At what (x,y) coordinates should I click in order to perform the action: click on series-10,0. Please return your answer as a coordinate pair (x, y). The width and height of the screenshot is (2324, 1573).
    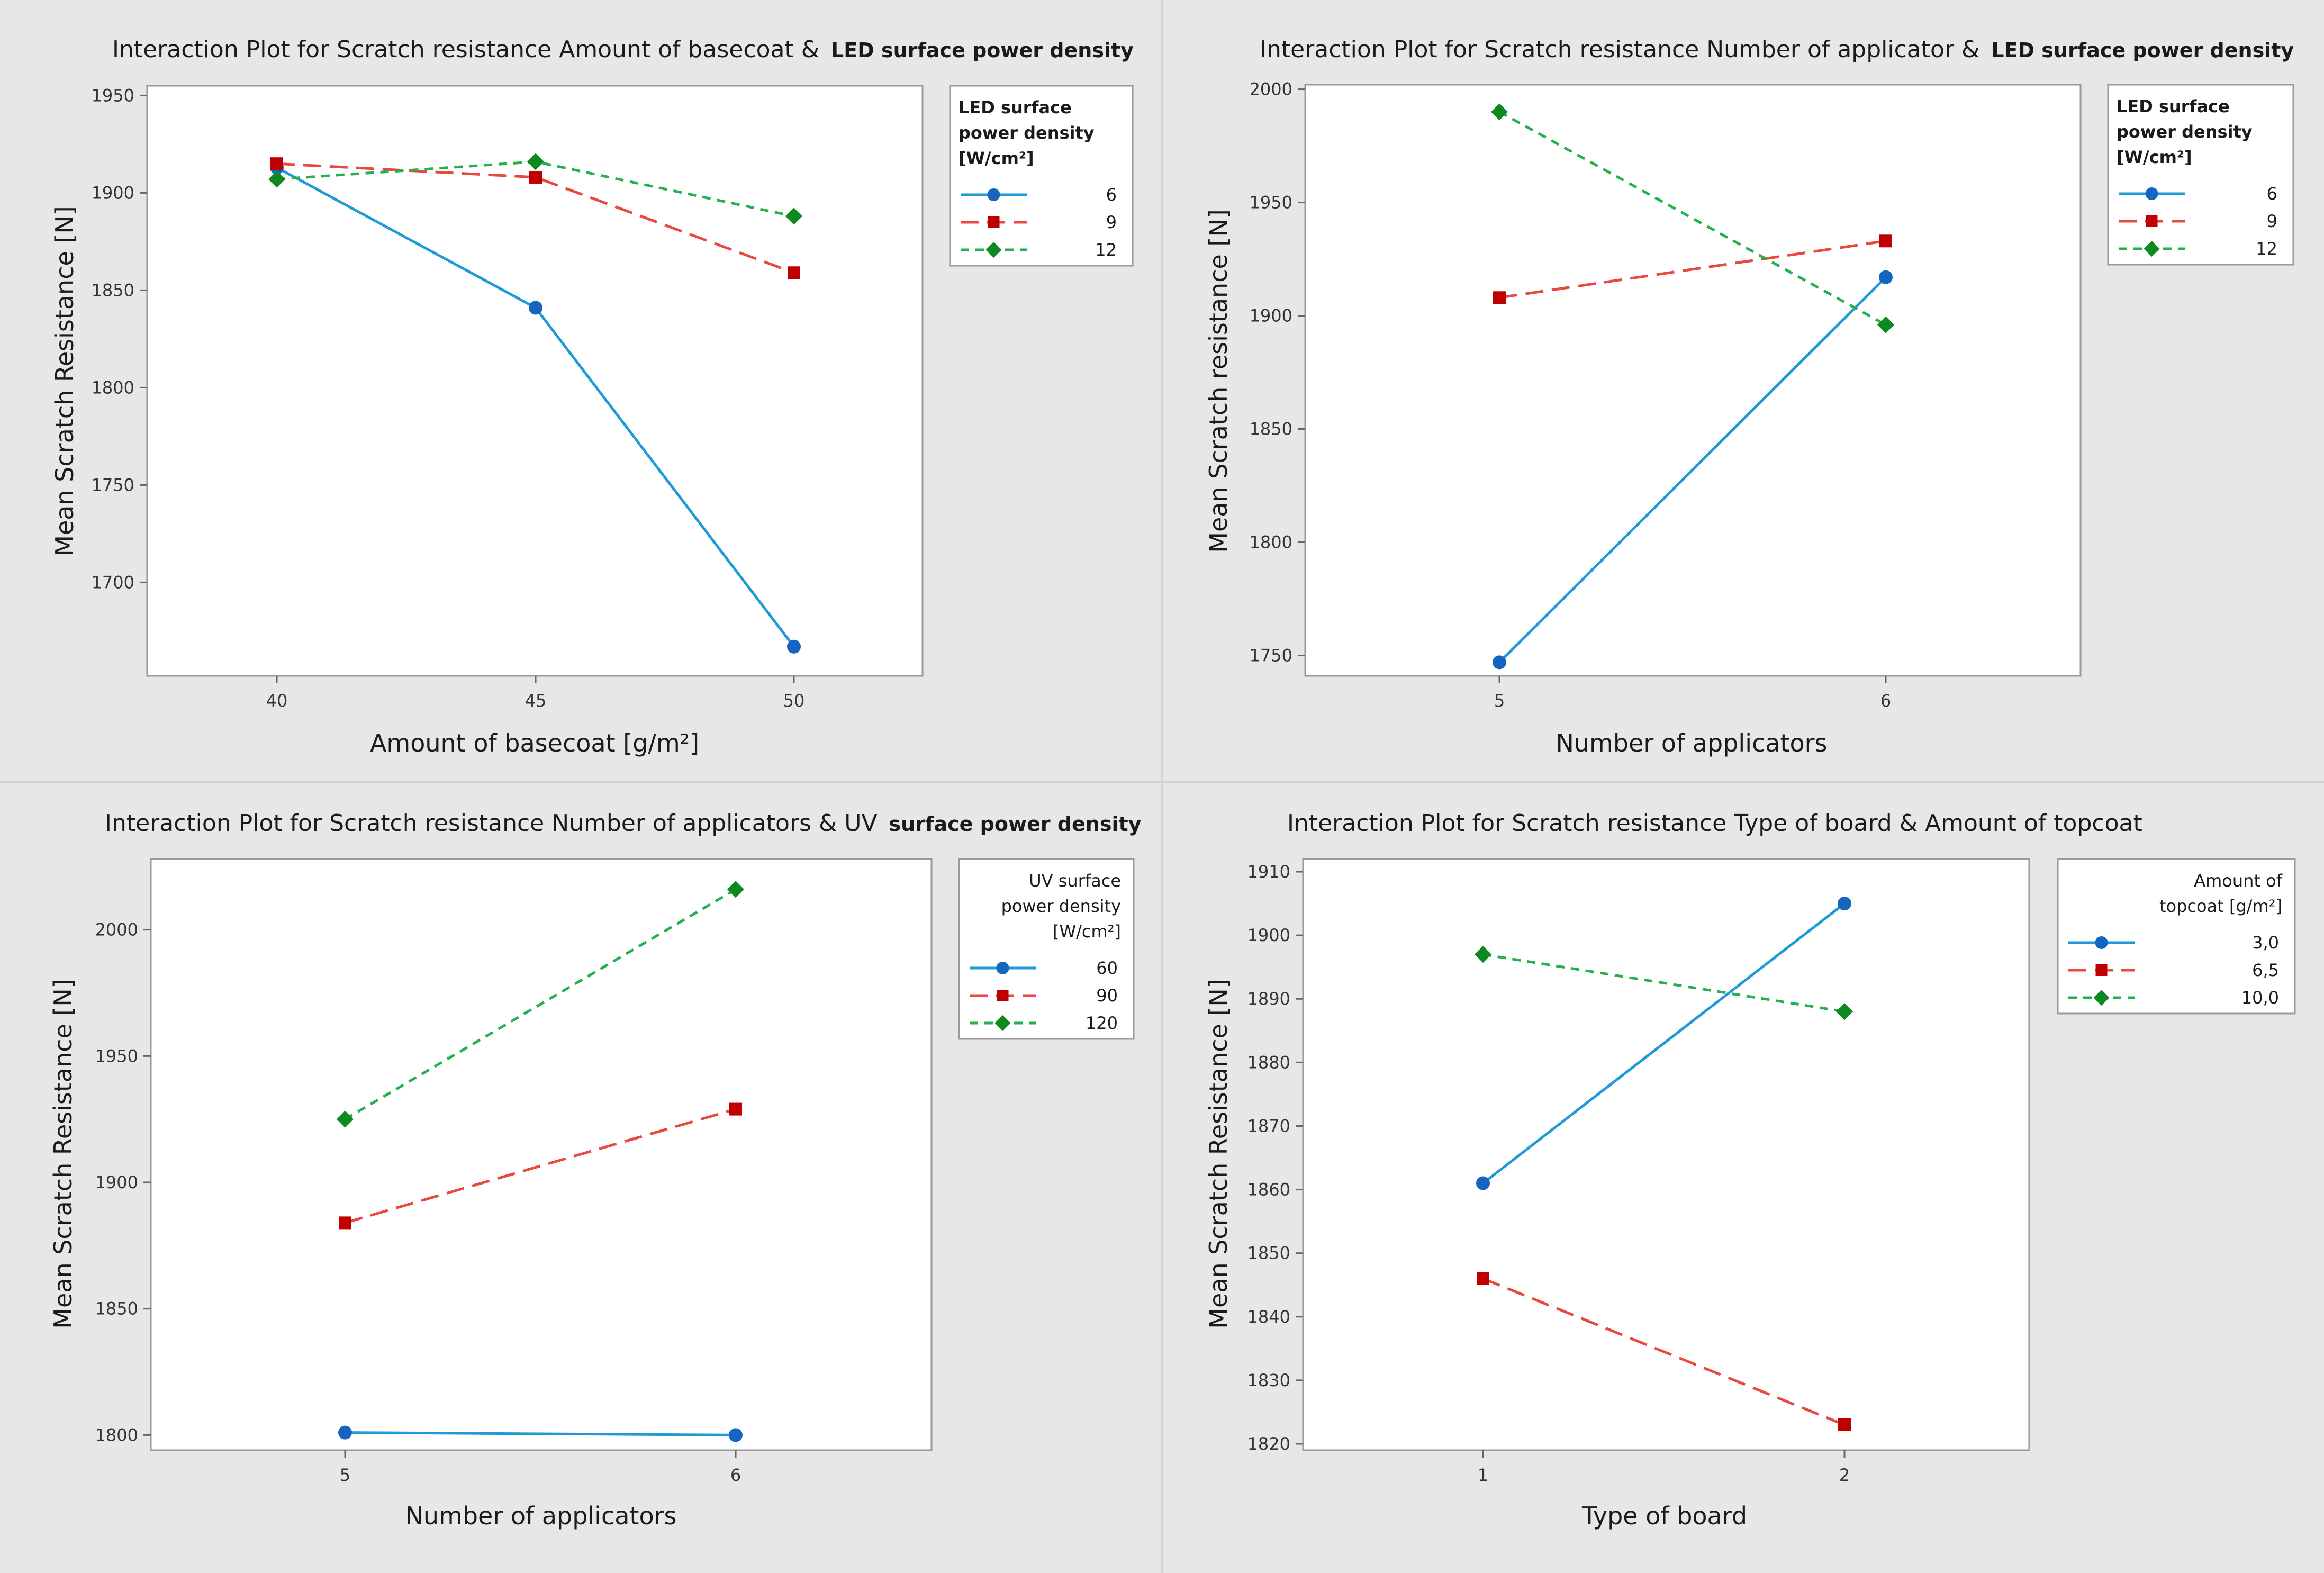
    Looking at the image, I should click on (1664, 983).